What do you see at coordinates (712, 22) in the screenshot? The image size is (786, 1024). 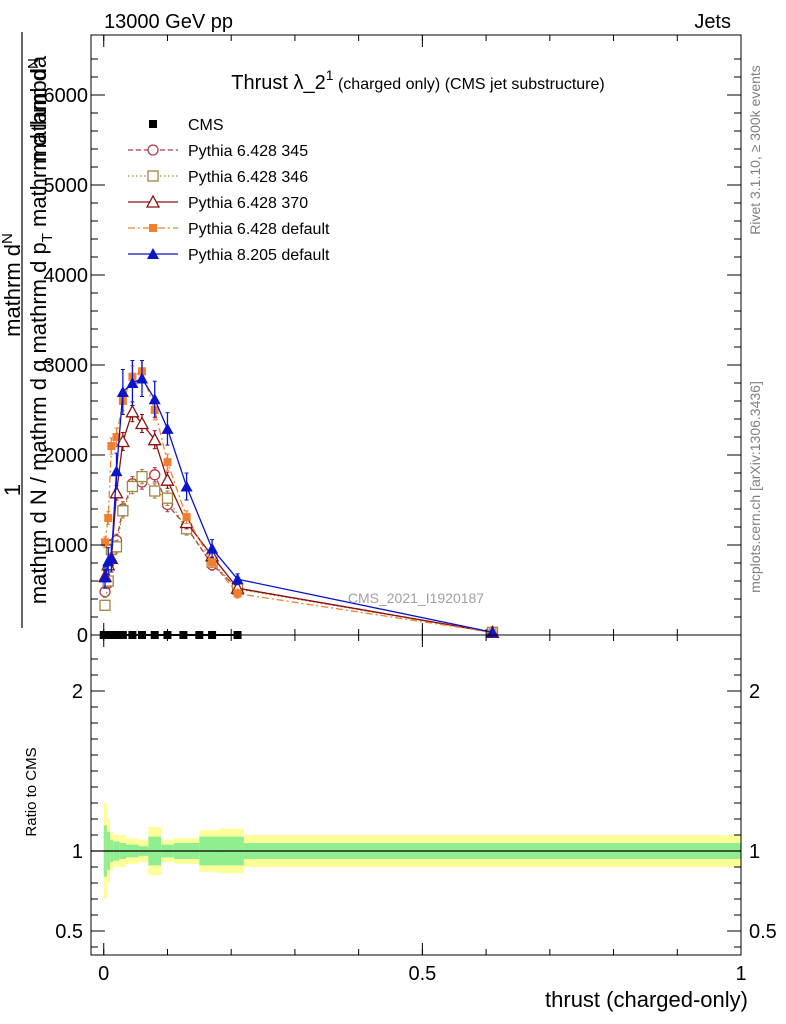 I see `header-right: Jets` at bounding box center [712, 22].